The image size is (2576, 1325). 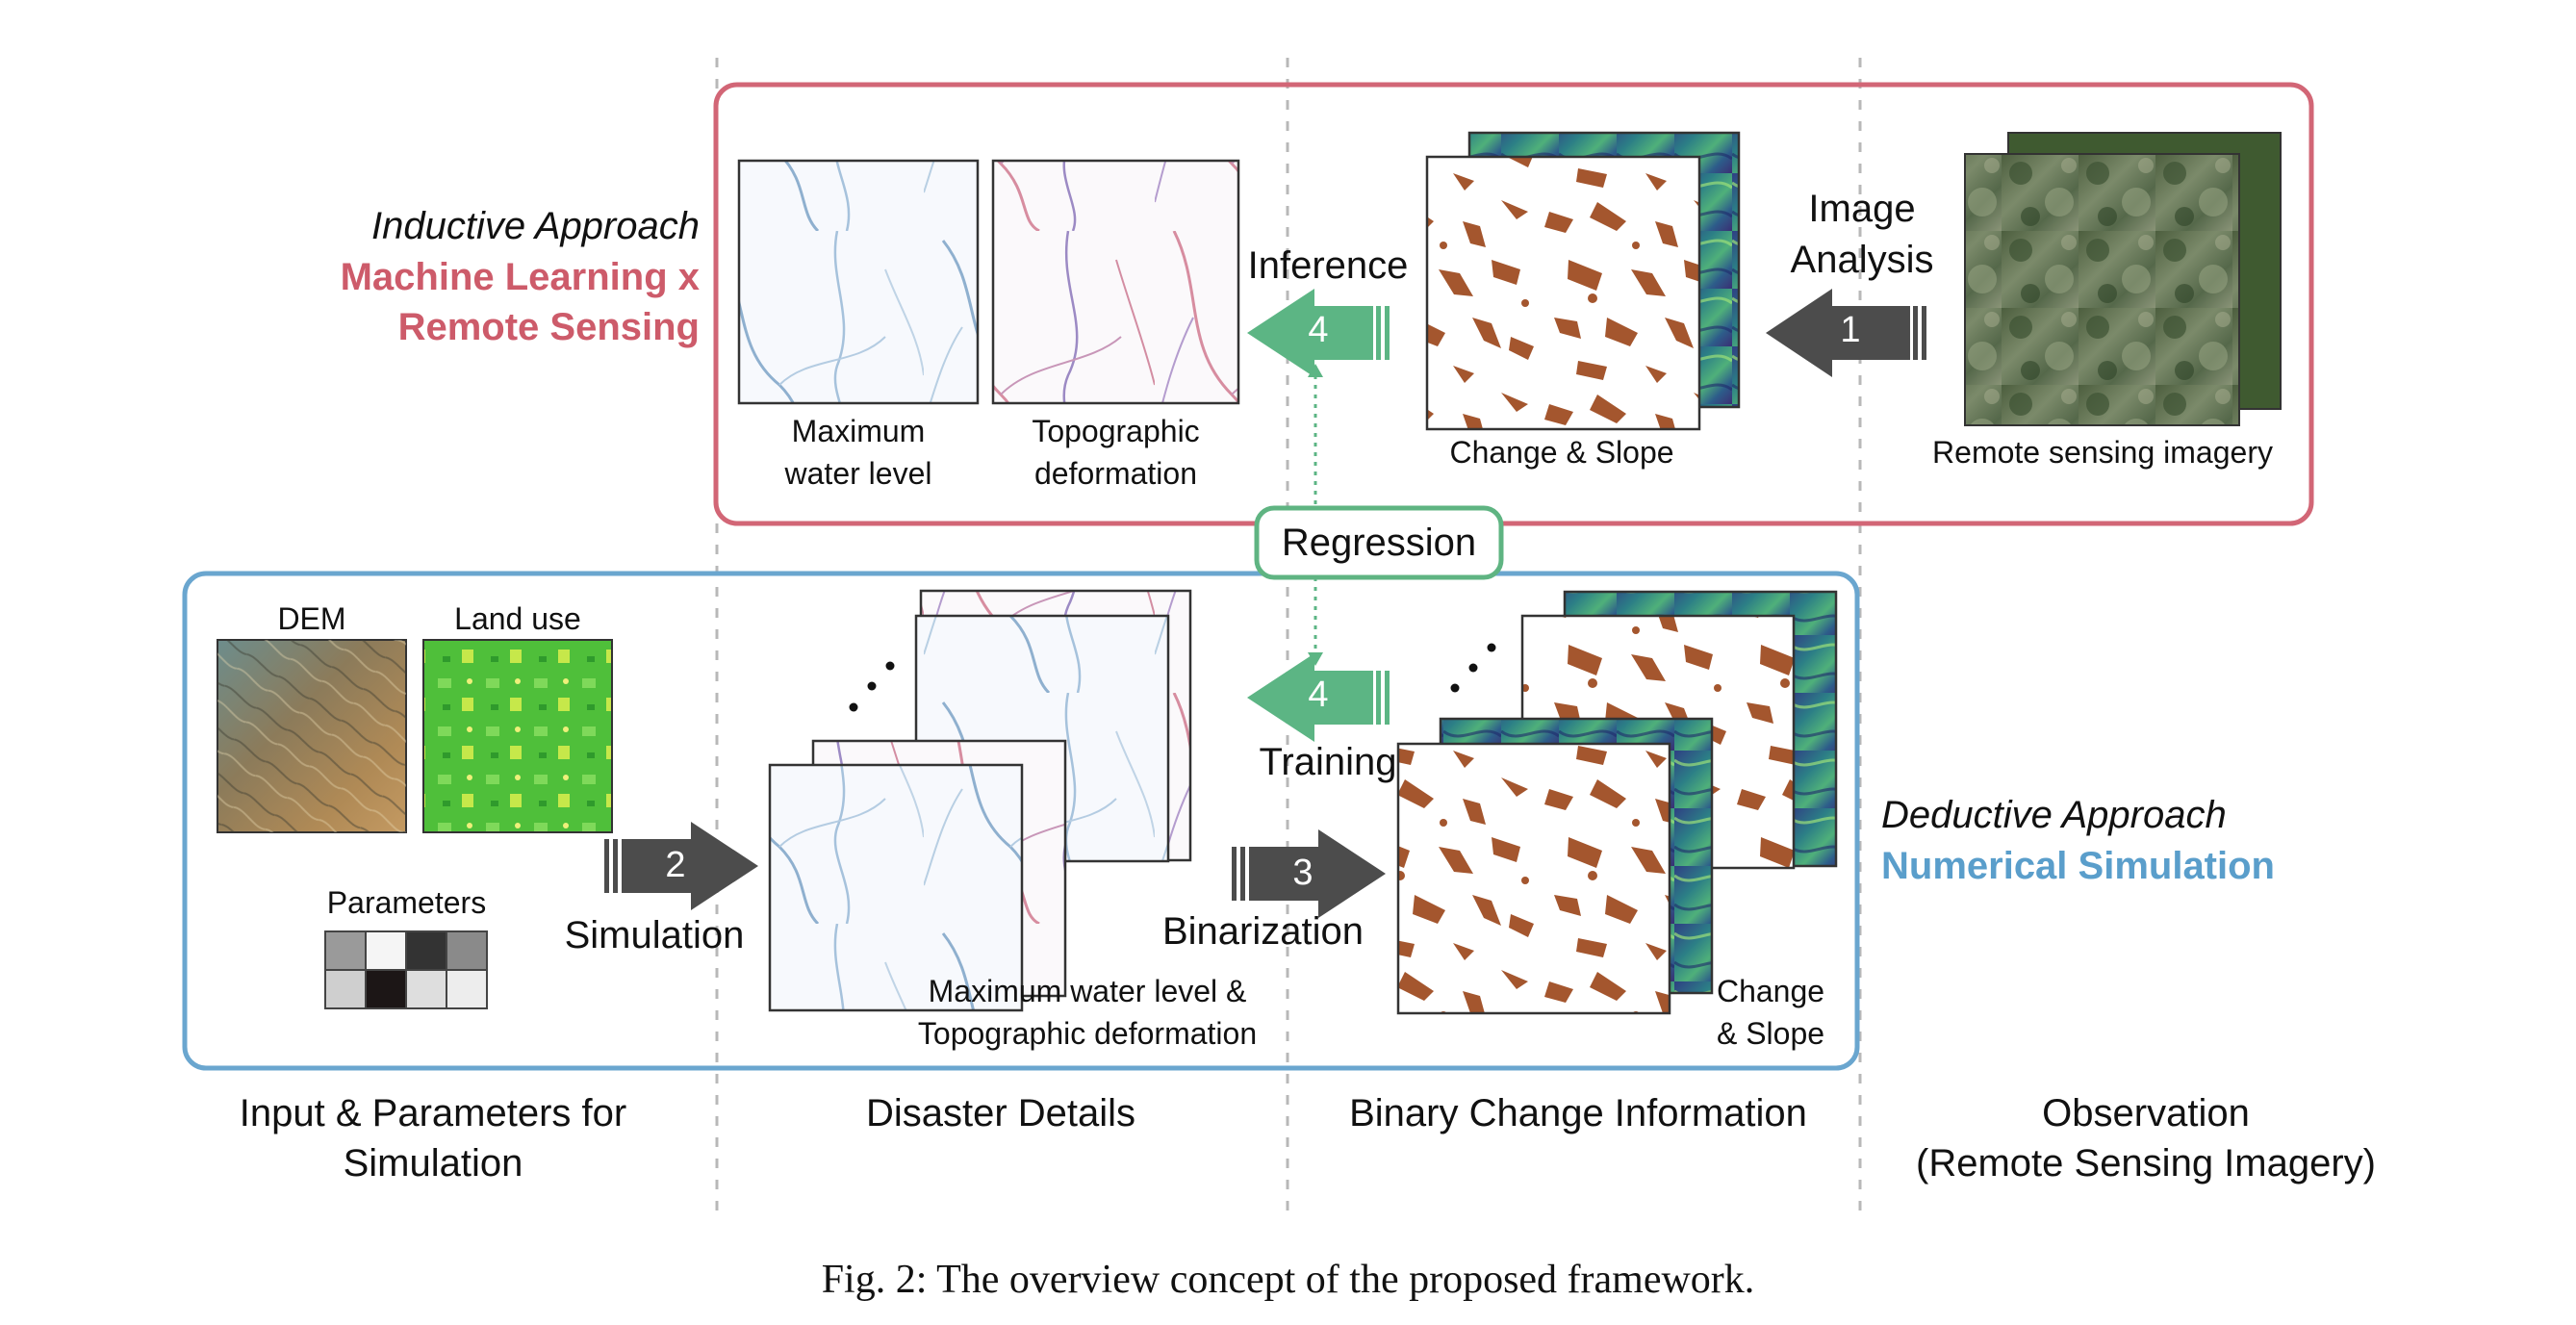 What do you see at coordinates (2102, 452) in the screenshot?
I see `remote-imagery-label: Remote sensing imagery` at bounding box center [2102, 452].